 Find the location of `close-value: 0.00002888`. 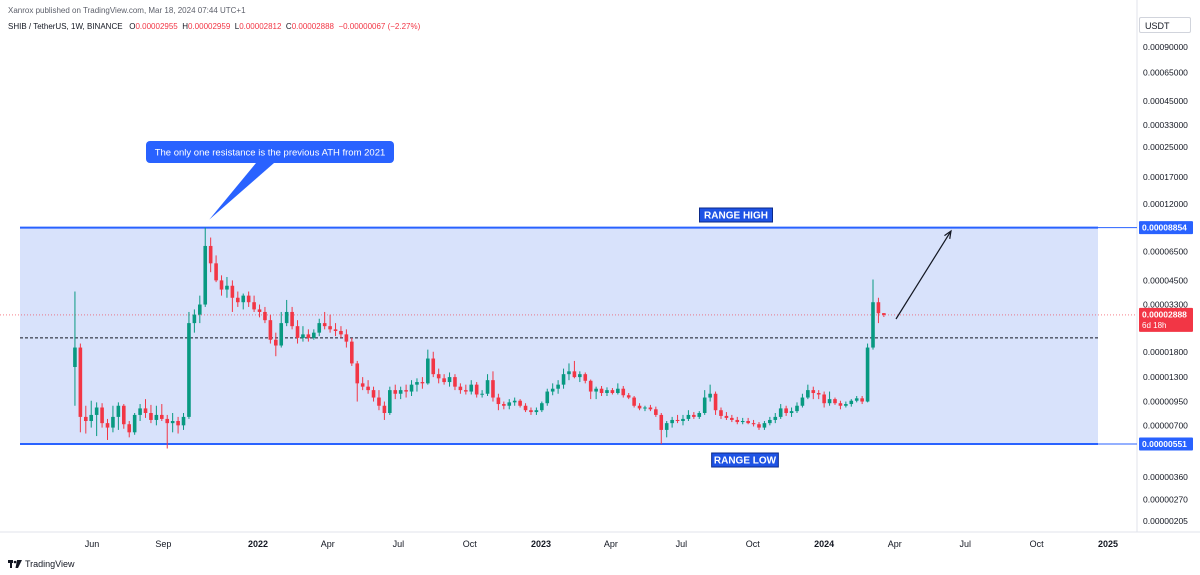

close-value: 0.00002888 is located at coordinates (312, 26).